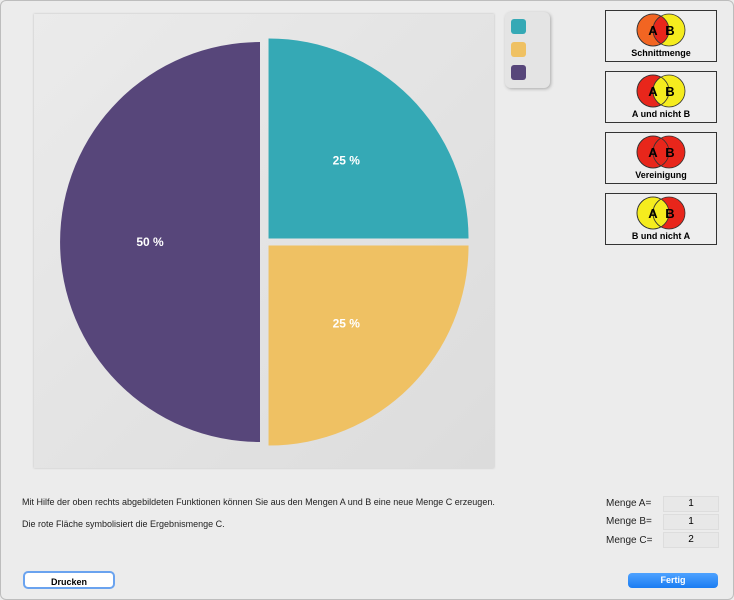  I want to click on function-button-2: A B Vereinigung, so click(661, 158).